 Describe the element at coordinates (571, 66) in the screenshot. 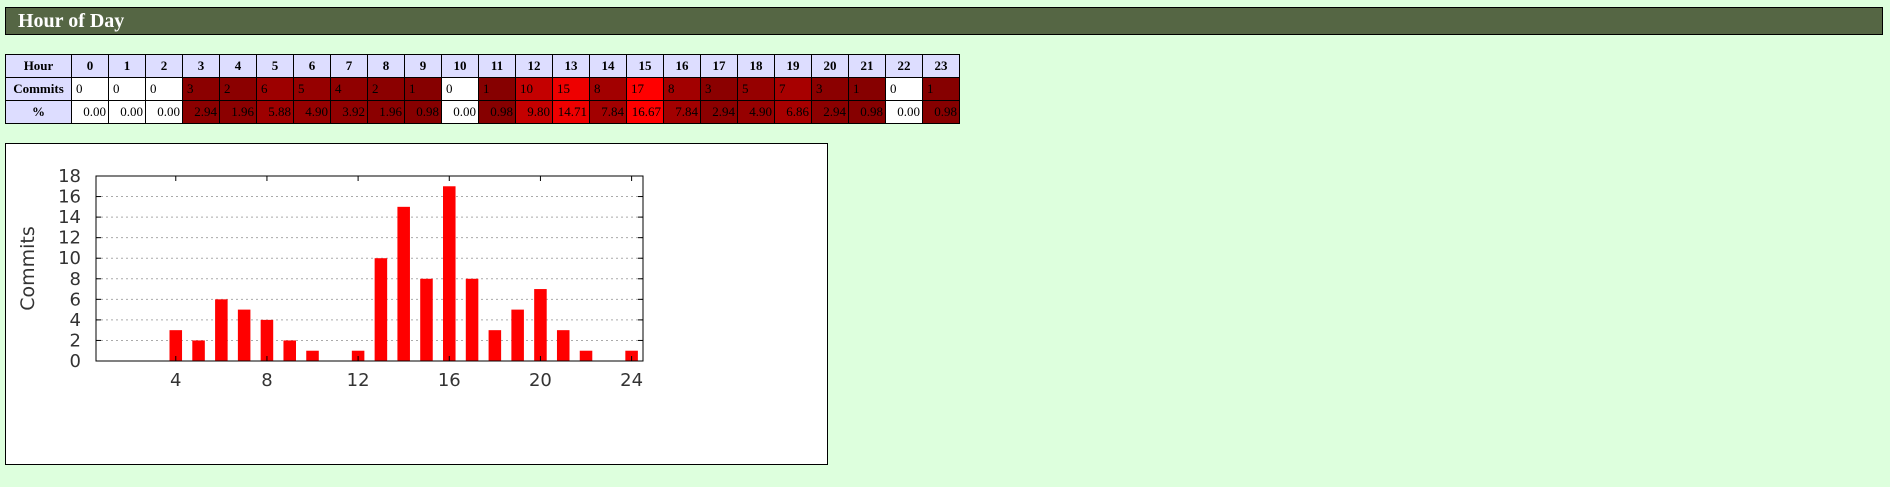

I see `hour-header: 13` at that location.